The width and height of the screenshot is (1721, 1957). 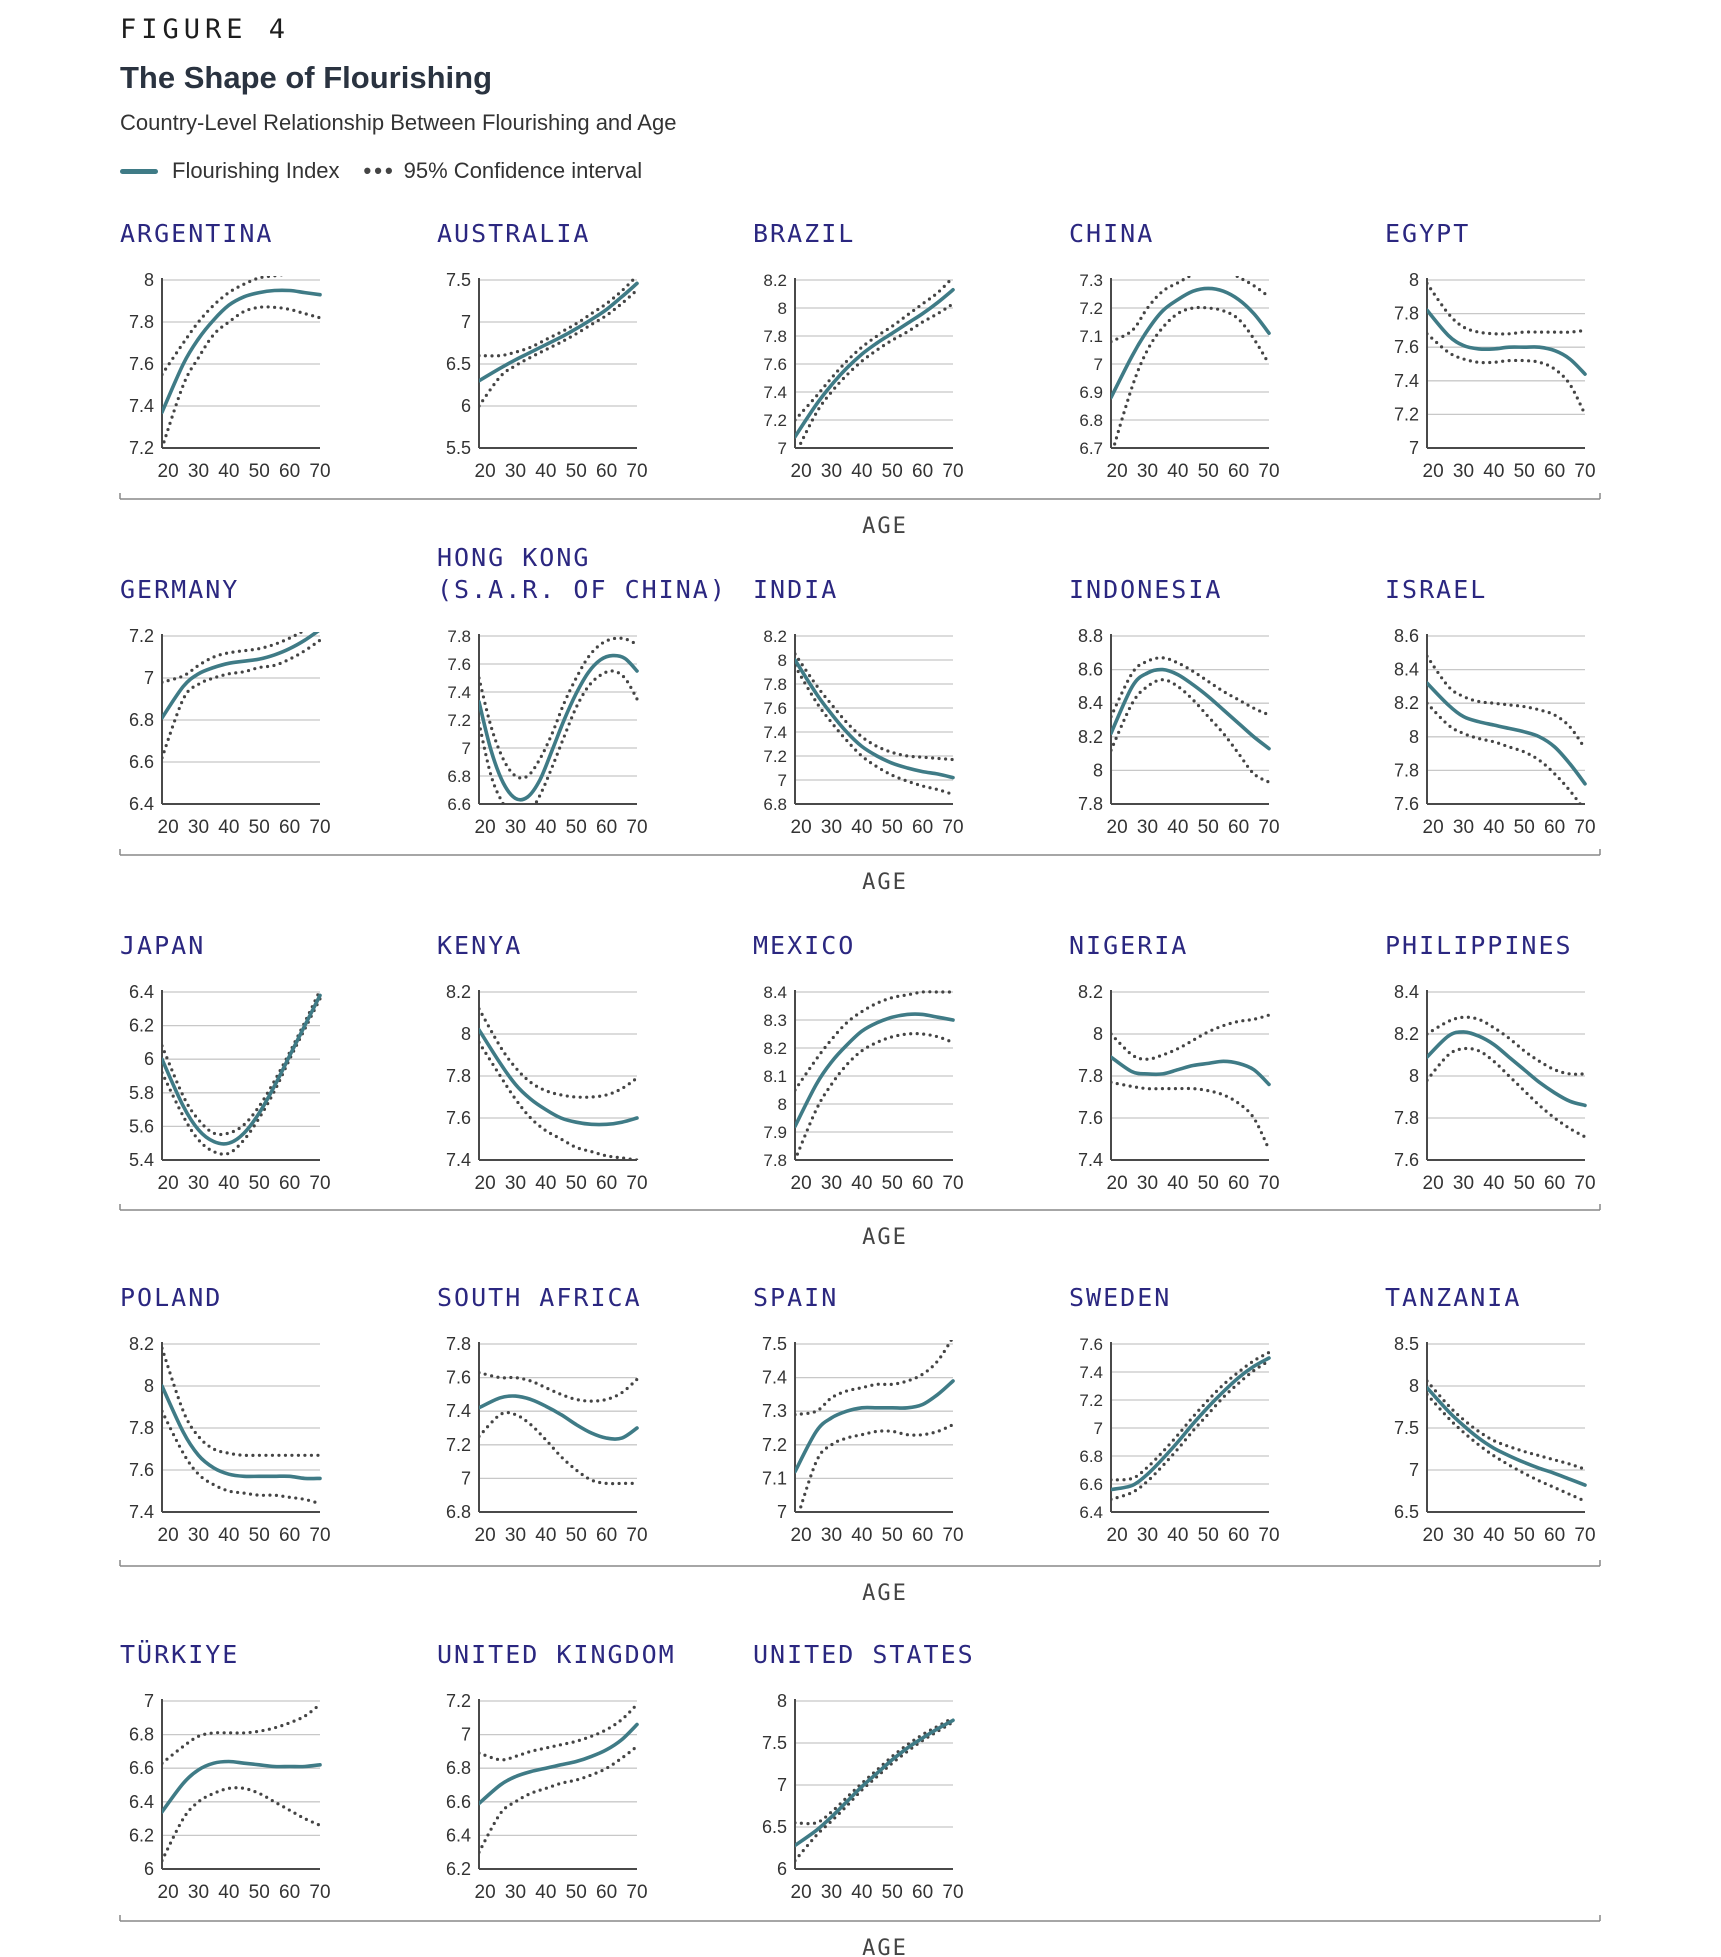 What do you see at coordinates (775, 1020) in the screenshot?
I see `y-tick-label: 8.3` at bounding box center [775, 1020].